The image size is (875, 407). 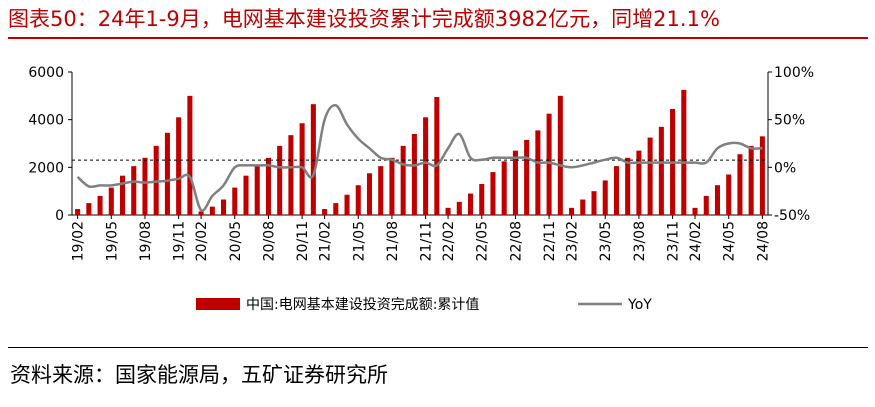 What do you see at coordinates (269, 241) in the screenshot?
I see `x-tick-label: 20/08` at bounding box center [269, 241].